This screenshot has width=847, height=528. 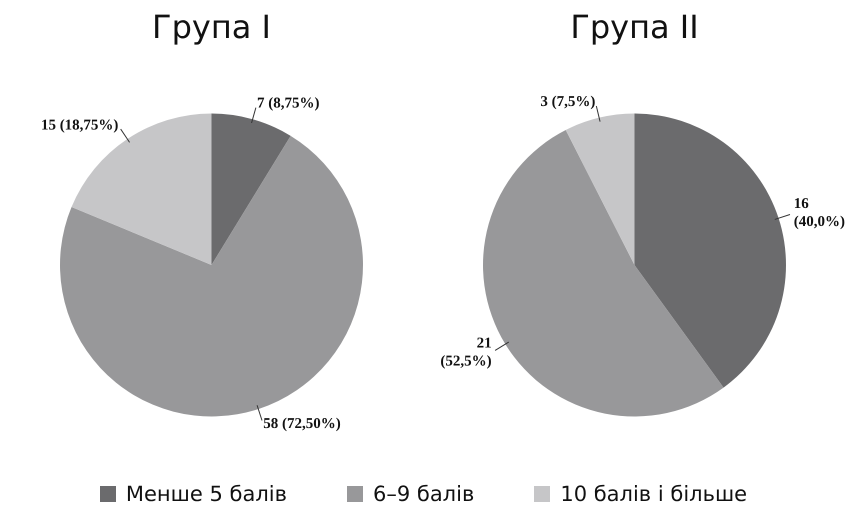 I want to click on chart-title: Група I, so click(x=211, y=27).